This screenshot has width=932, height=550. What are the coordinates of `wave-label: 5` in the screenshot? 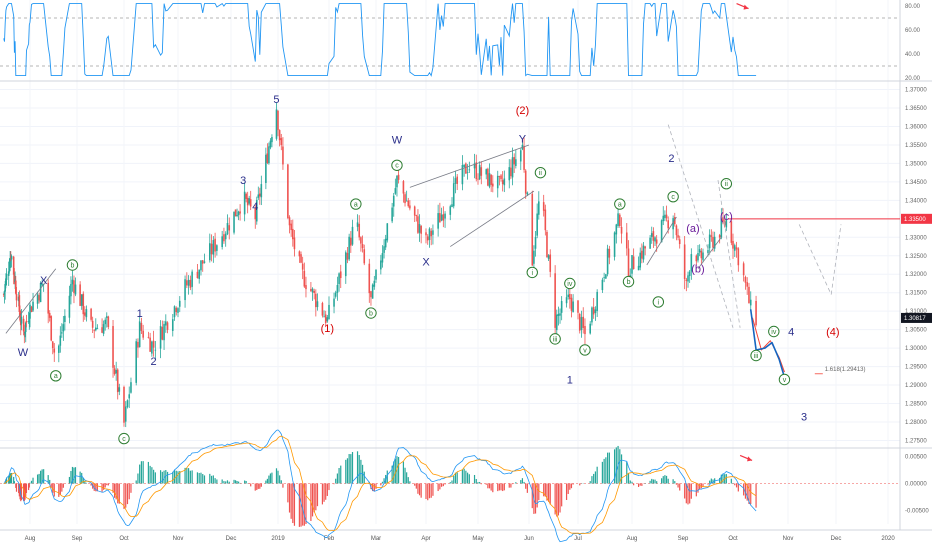 It's located at (276, 100).